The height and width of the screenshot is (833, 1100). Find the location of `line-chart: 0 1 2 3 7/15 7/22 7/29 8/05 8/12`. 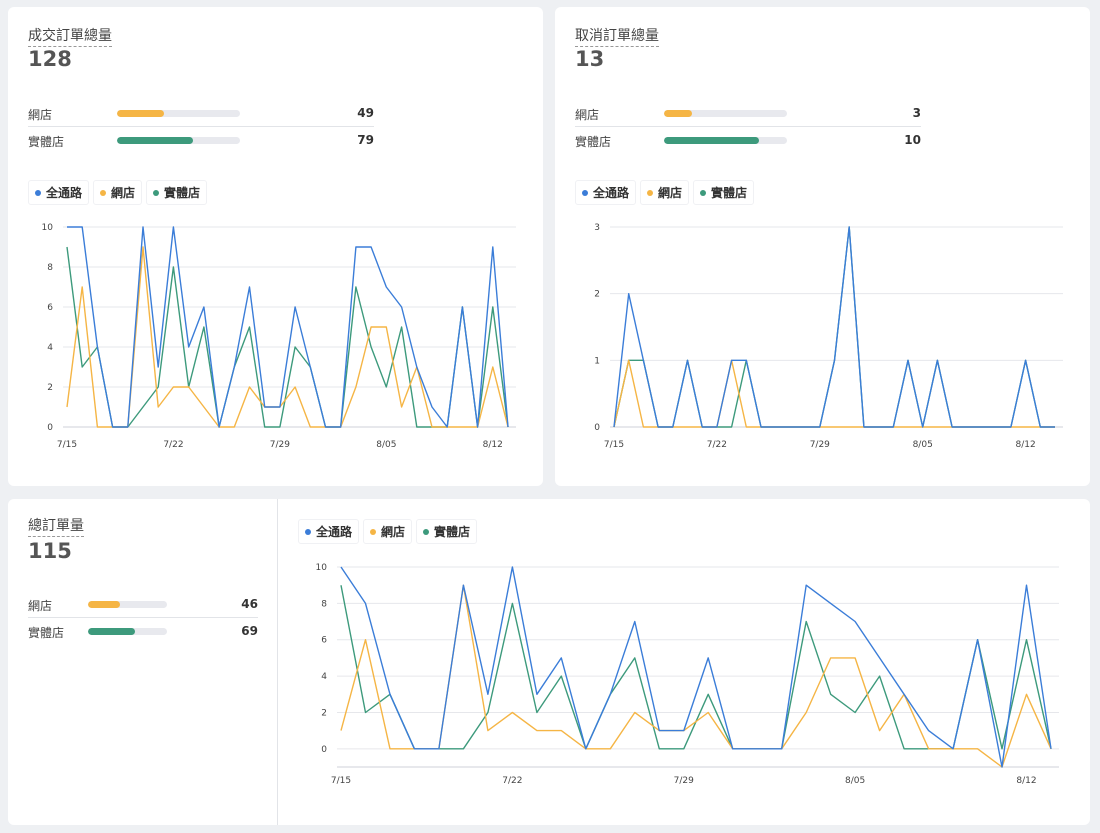

line-chart: 0 1 2 3 7/15 7/22 7/29 8/05 8/12 is located at coordinates (828, 336).